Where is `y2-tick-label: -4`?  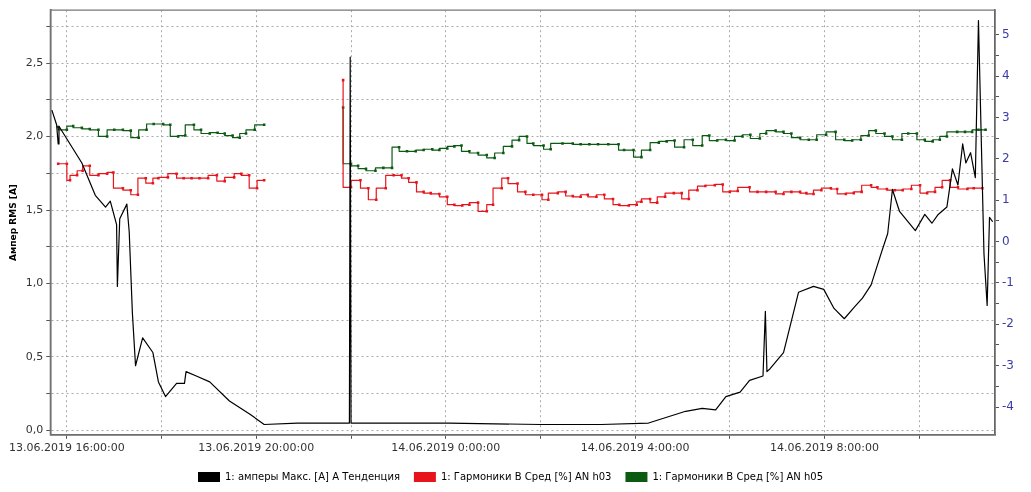 y2-tick-label: -4 is located at coordinates (1008, 406).